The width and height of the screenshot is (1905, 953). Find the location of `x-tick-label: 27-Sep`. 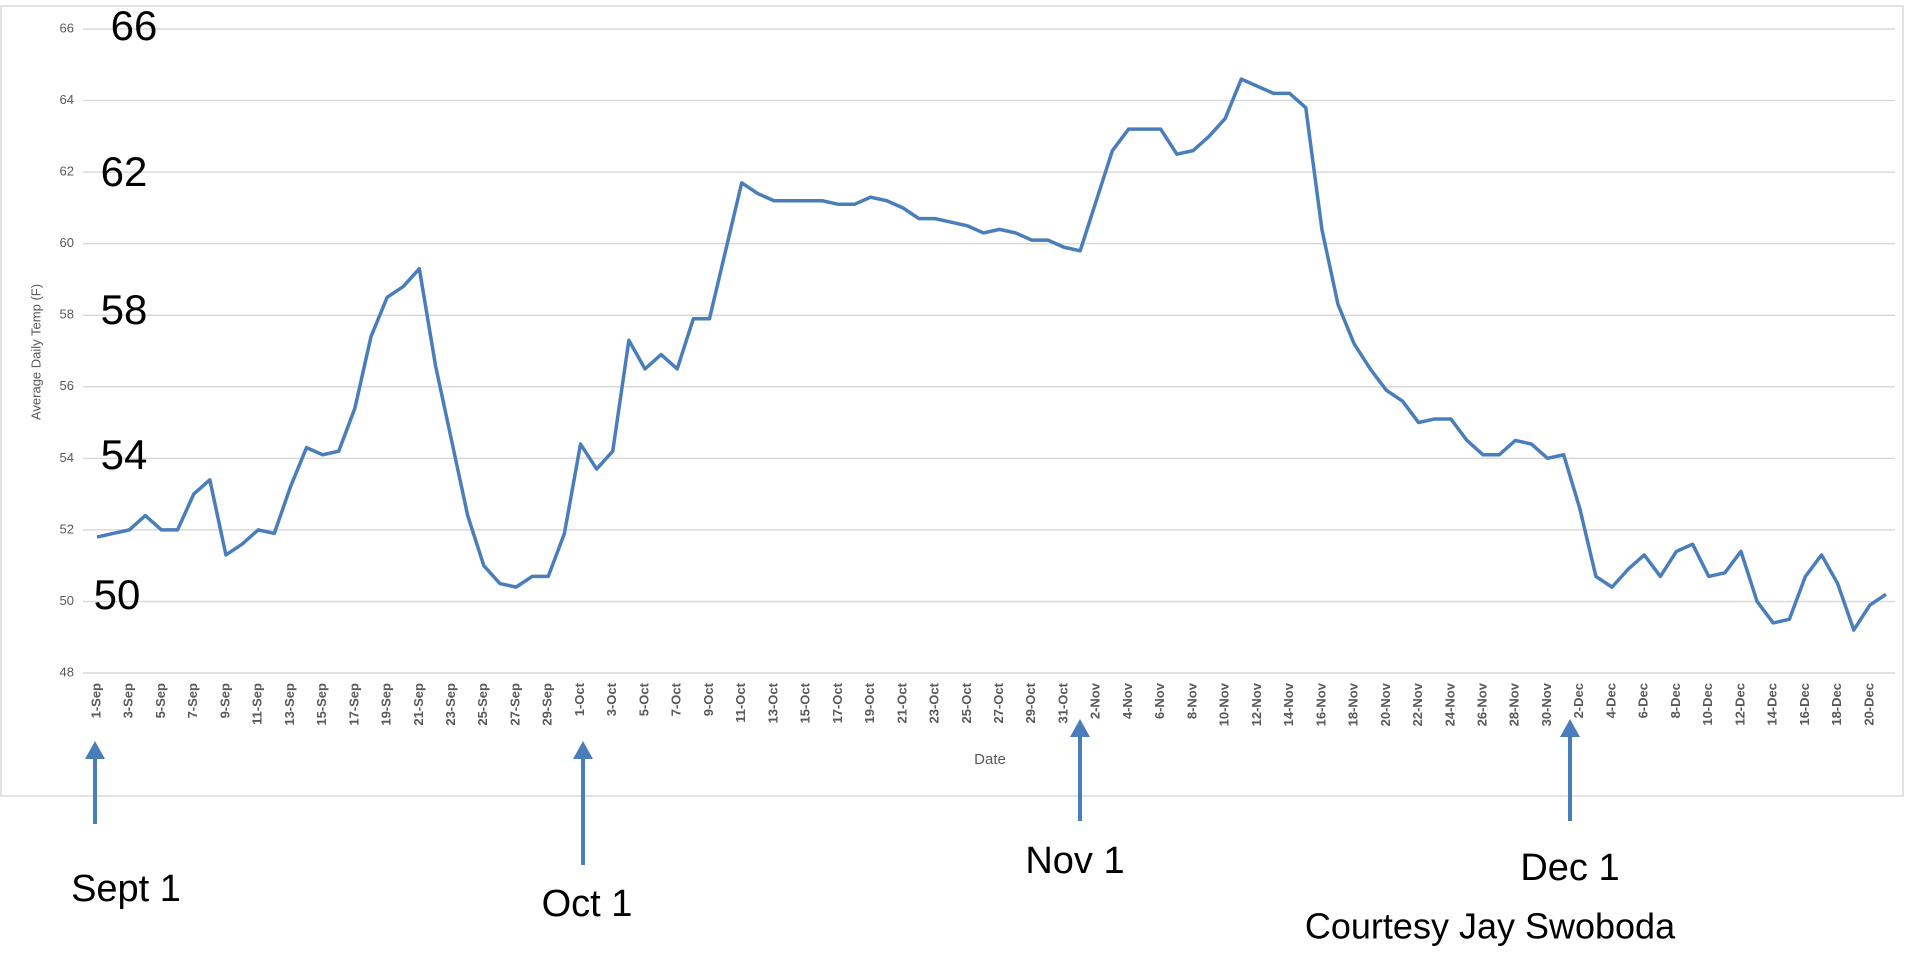

x-tick-label: 27-Sep is located at coordinates (514, 704).